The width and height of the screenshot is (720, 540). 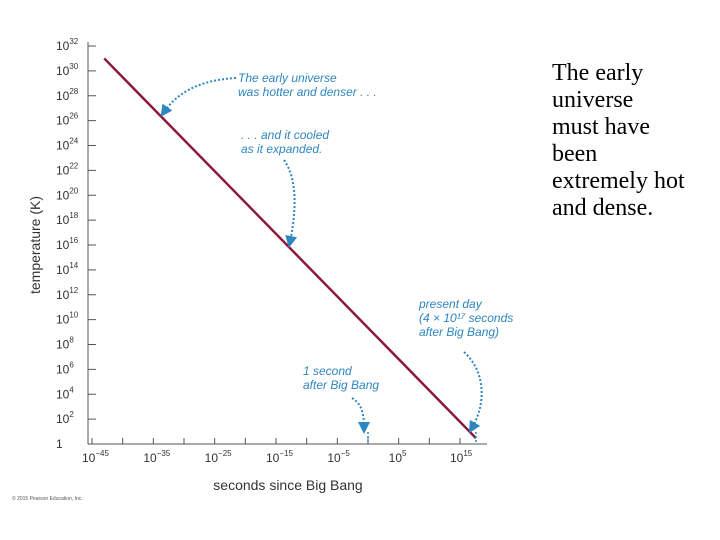 What do you see at coordinates (404, 453) in the screenshot?
I see `x-tick-exponent: 5` at bounding box center [404, 453].